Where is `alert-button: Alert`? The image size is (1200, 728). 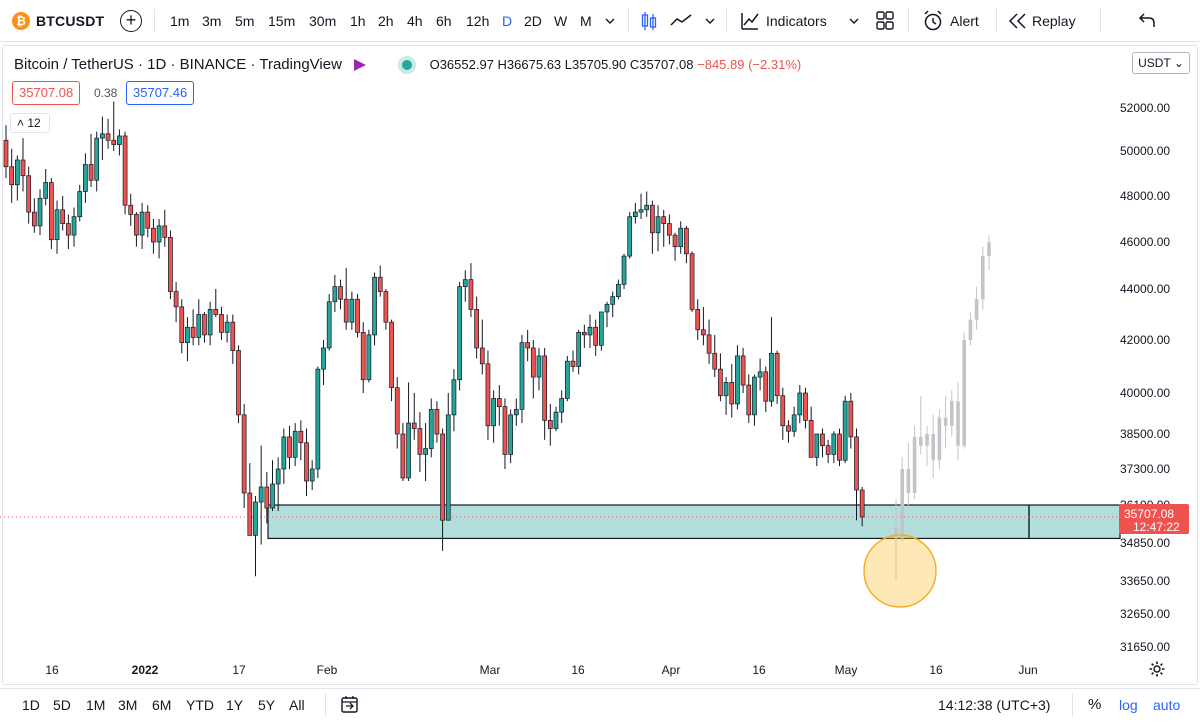
alert-button: Alert is located at coordinates (964, 21).